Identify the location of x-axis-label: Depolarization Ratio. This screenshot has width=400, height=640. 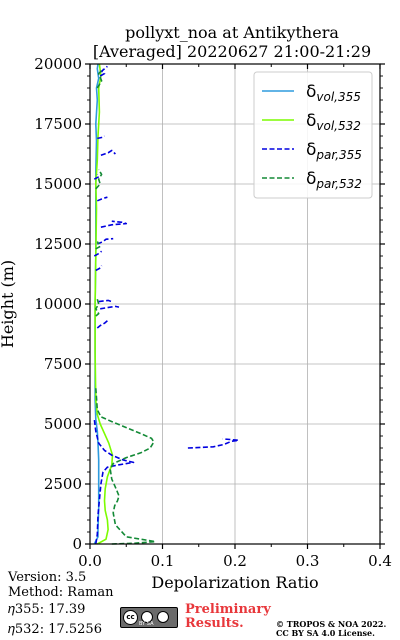
(234, 582).